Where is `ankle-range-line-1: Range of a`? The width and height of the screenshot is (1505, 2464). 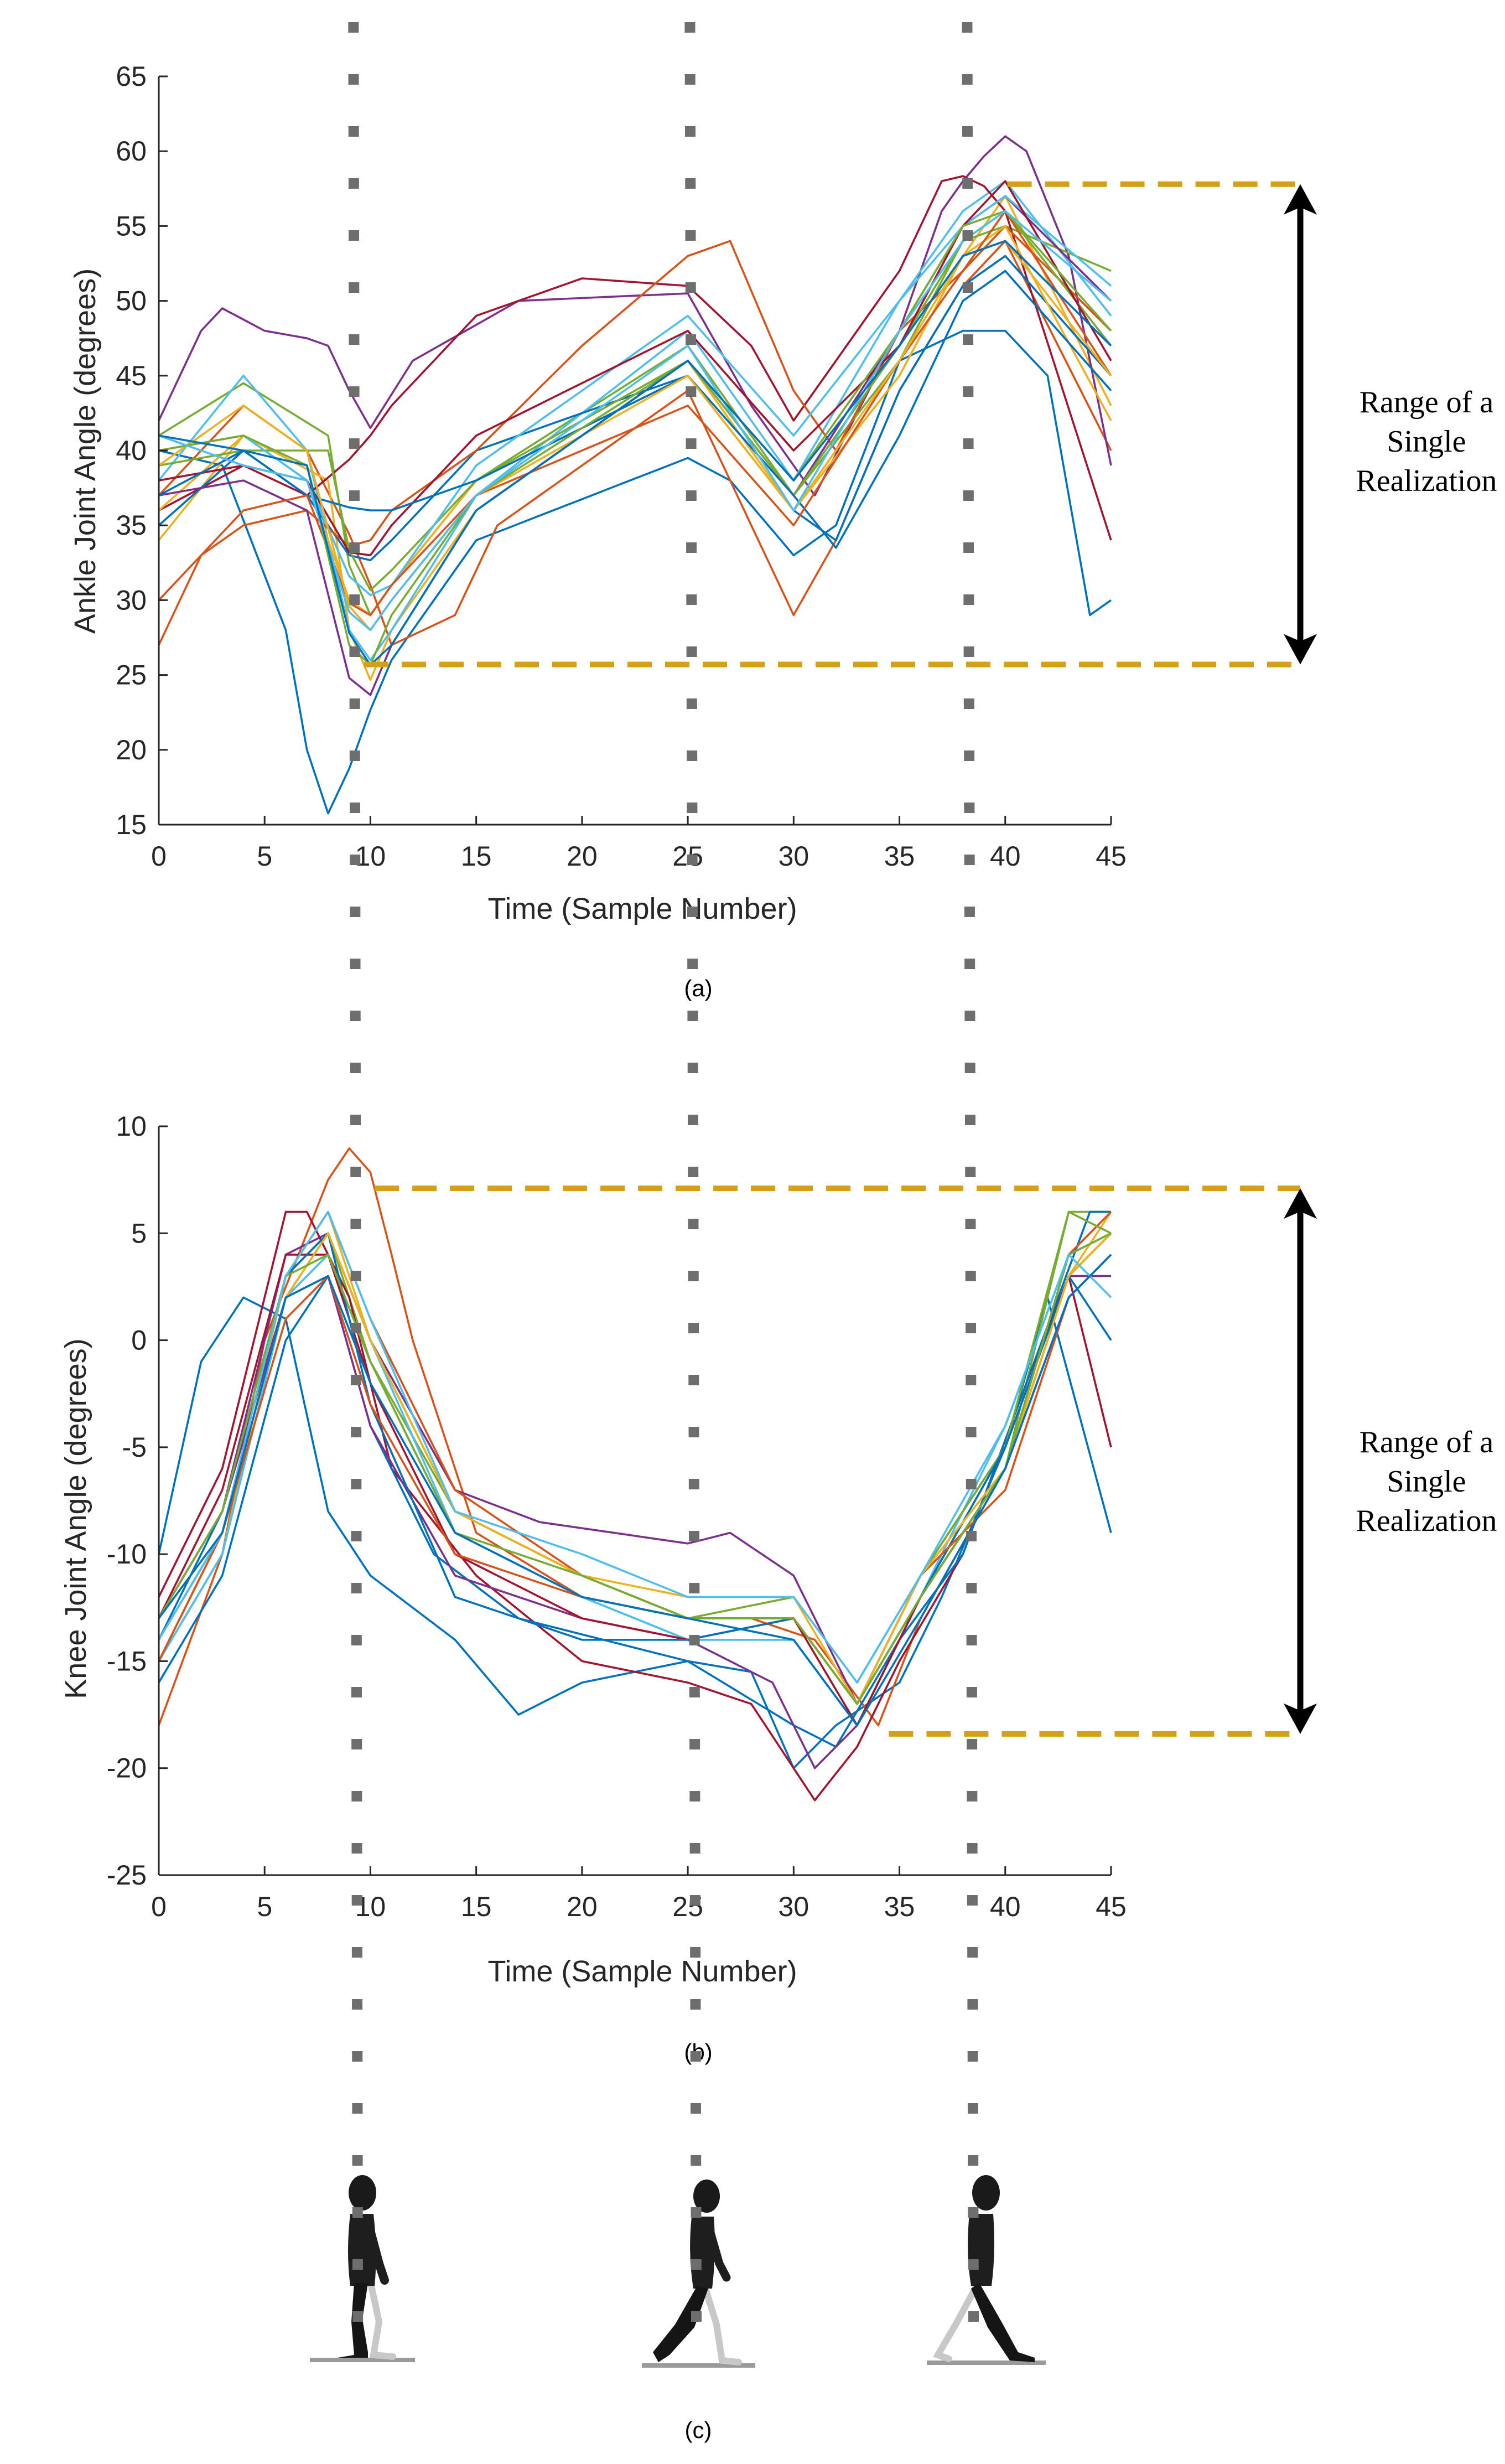 ankle-range-line-1: Range of a is located at coordinates (1426, 402).